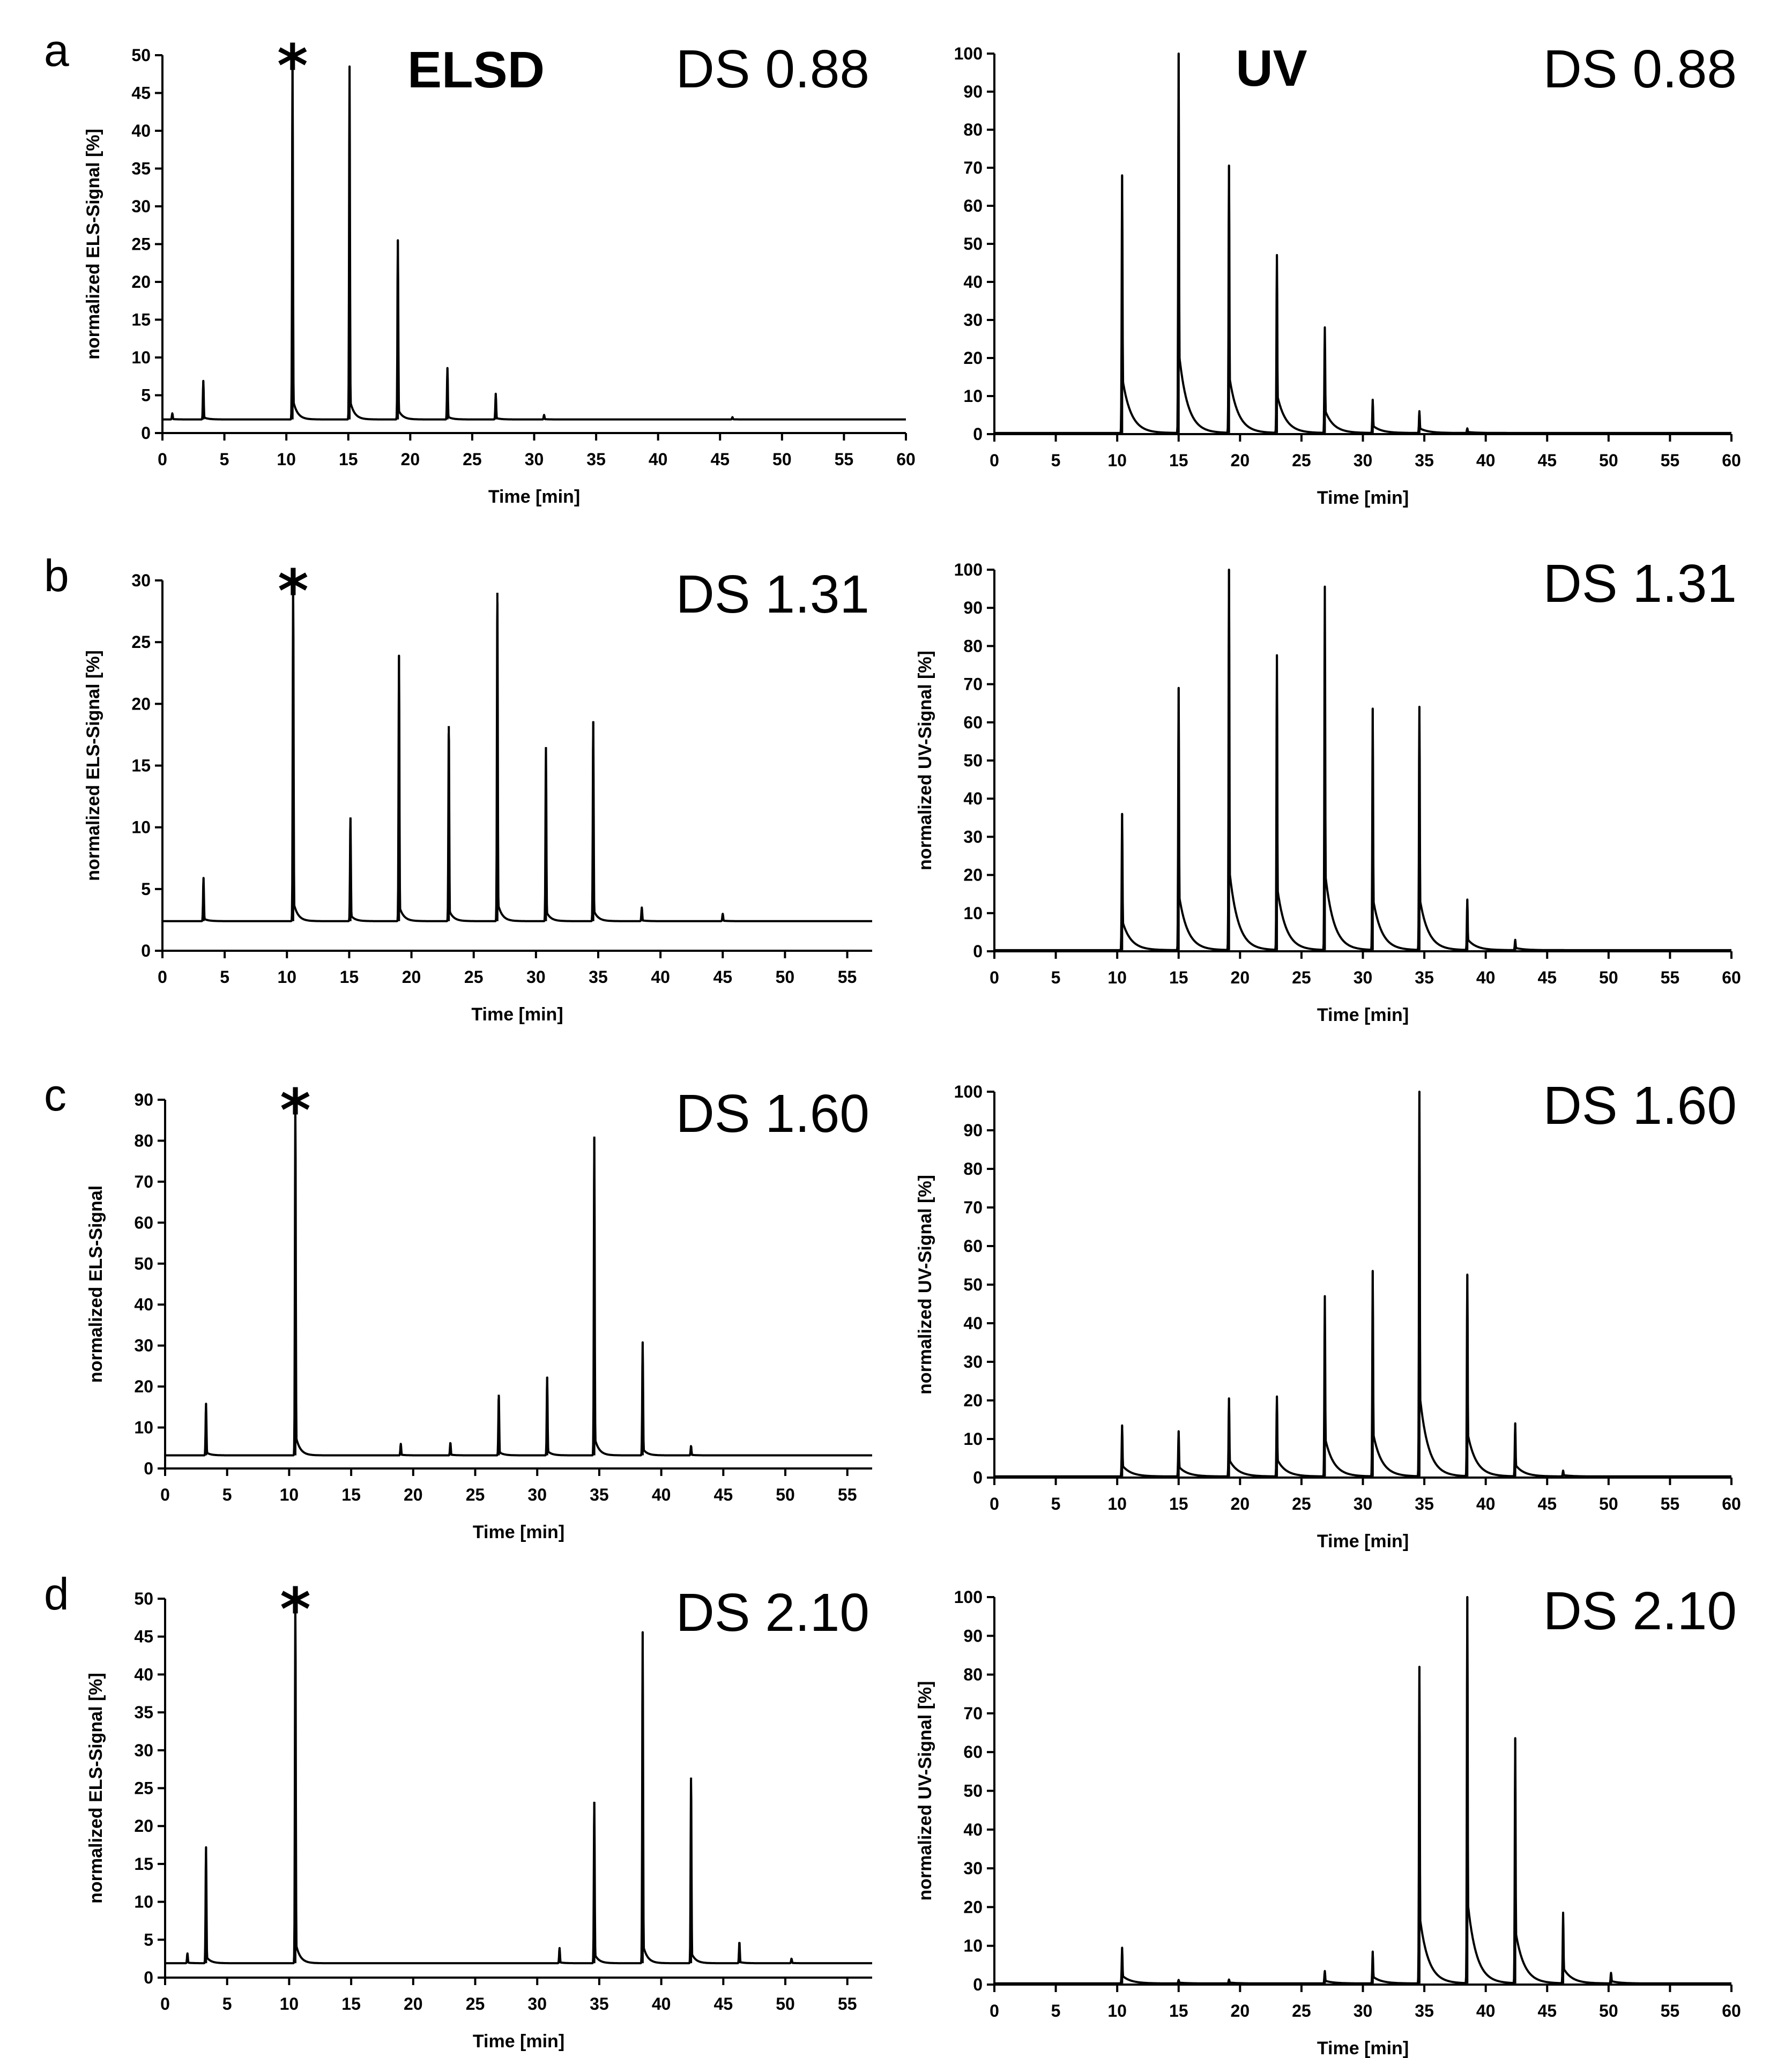  Describe the element at coordinates (1640, 69) in the screenshot. I see `ds-label: DS 0.88` at that location.